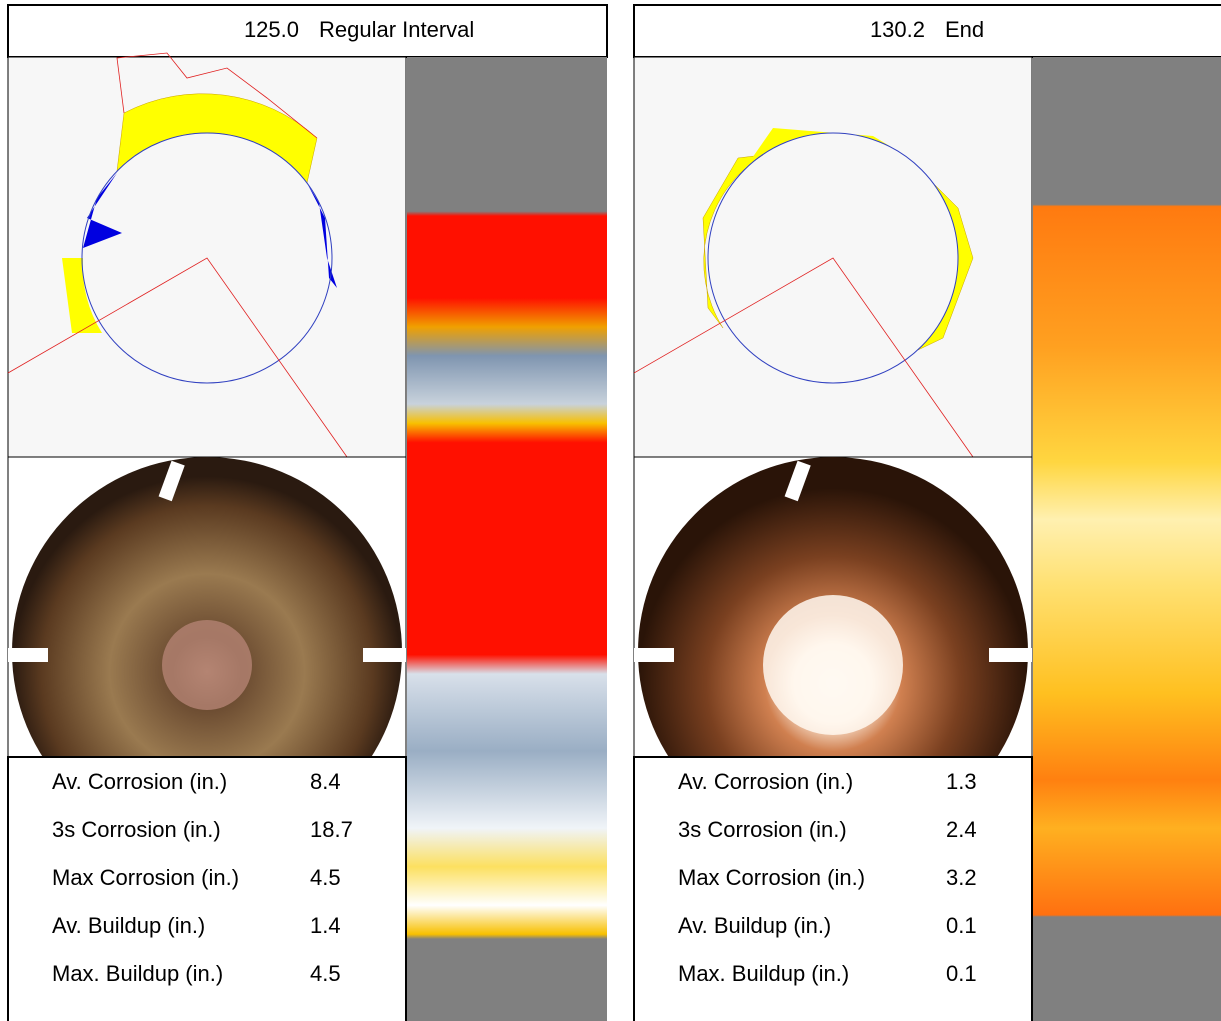 Image resolution: width=1221 pixels, height=1021 pixels. What do you see at coordinates (964, 29) in the screenshot?
I see `status-label: End` at bounding box center [964, 29].